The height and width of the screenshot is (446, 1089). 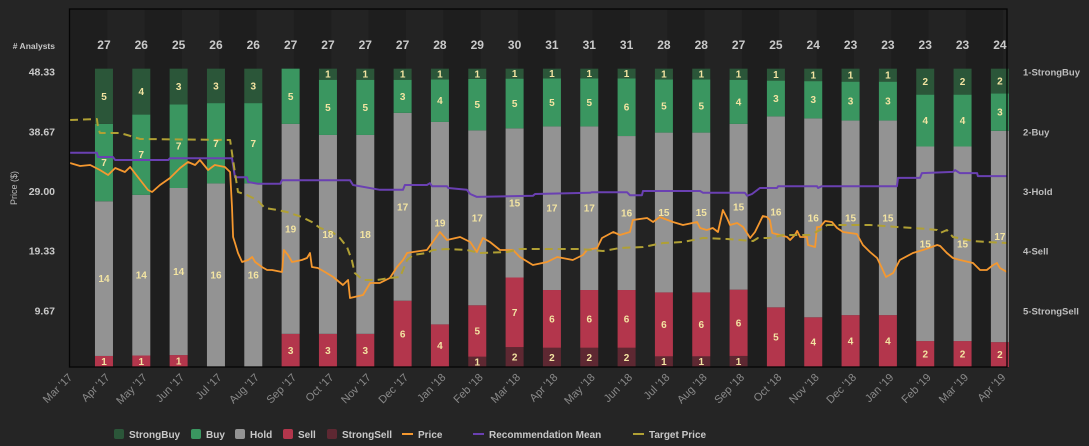 What do you see at coordinates (739, 45) in the screenshot?
I see `analyst-count: 27` at bounding box center [739, 45].